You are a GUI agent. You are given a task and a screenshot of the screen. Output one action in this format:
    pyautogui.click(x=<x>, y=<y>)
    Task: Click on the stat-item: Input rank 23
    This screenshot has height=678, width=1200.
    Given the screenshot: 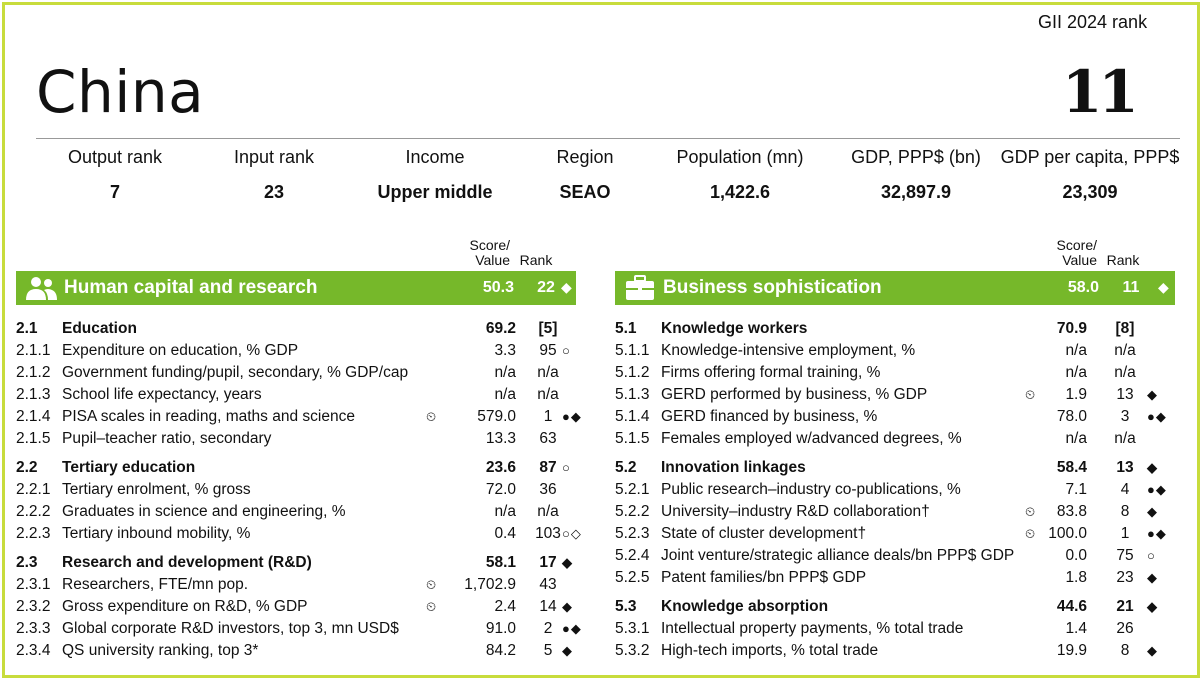 What is the action you would take?
    pyautogui.click(x=274, y=175)
    